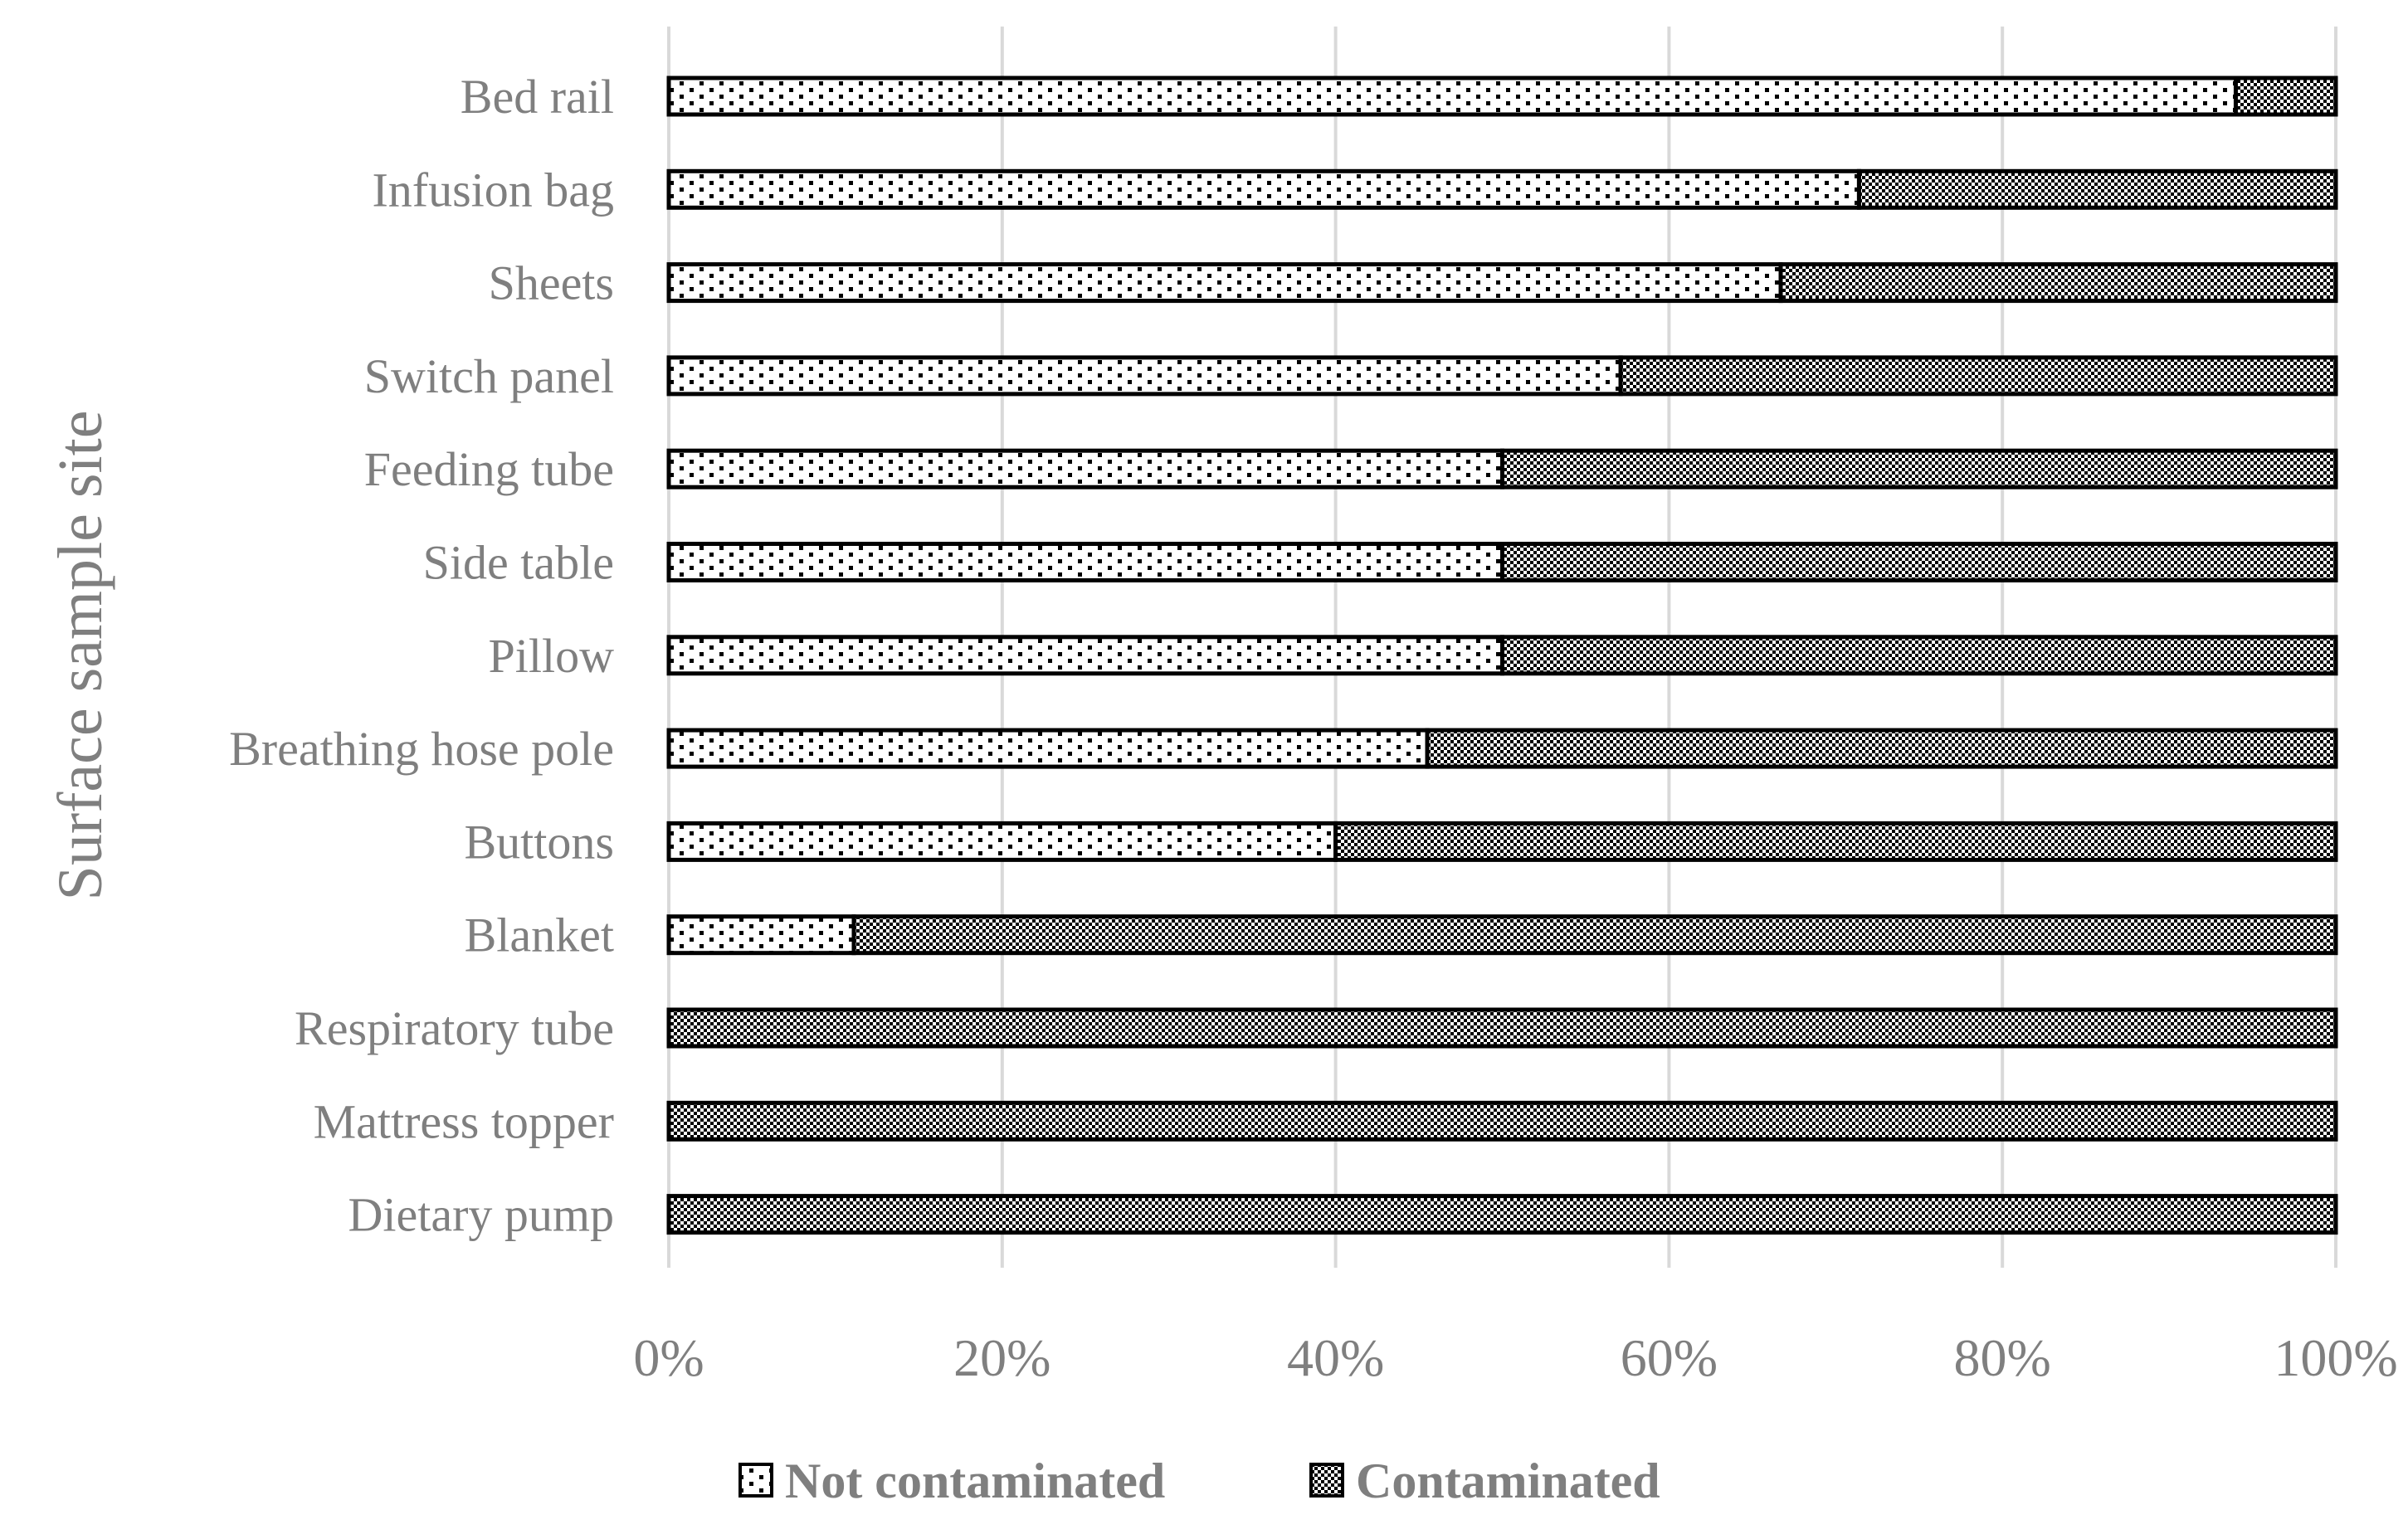 This screenshot has width=2408, height=1539. What do you see at coordinates (1978, 376) in the screenshot?
I see `bar-switch-panel-contaminated` at bounding box center [1978, 376].